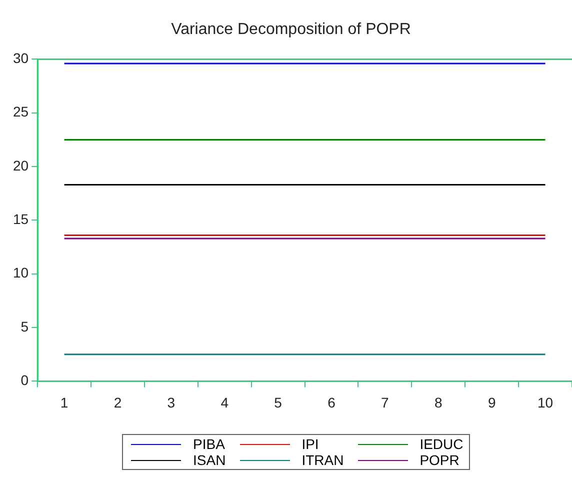 The image size is (572, 481). Describe the element at coordinates (24, 380) in the screenshot. I see `y-tick-label: 0` at that location.